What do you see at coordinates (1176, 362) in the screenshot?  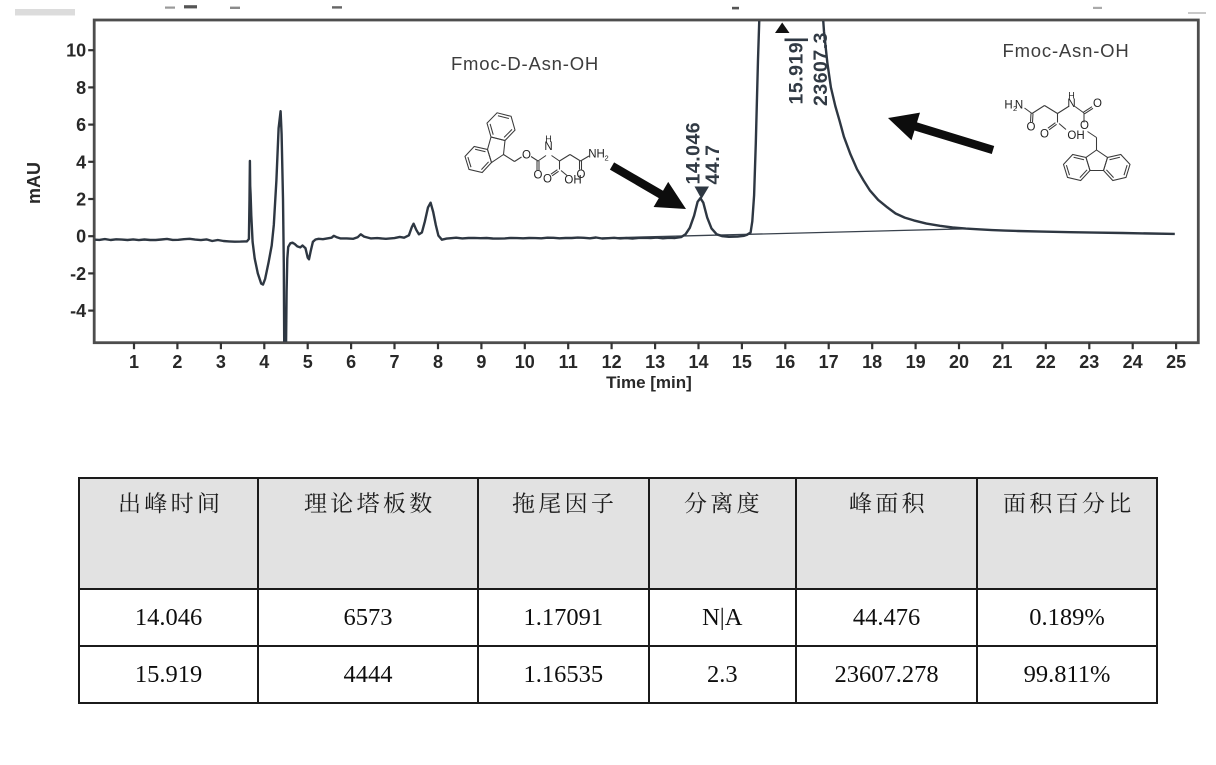 I see `svg-text: 25` at bounding box center [1176, 362].